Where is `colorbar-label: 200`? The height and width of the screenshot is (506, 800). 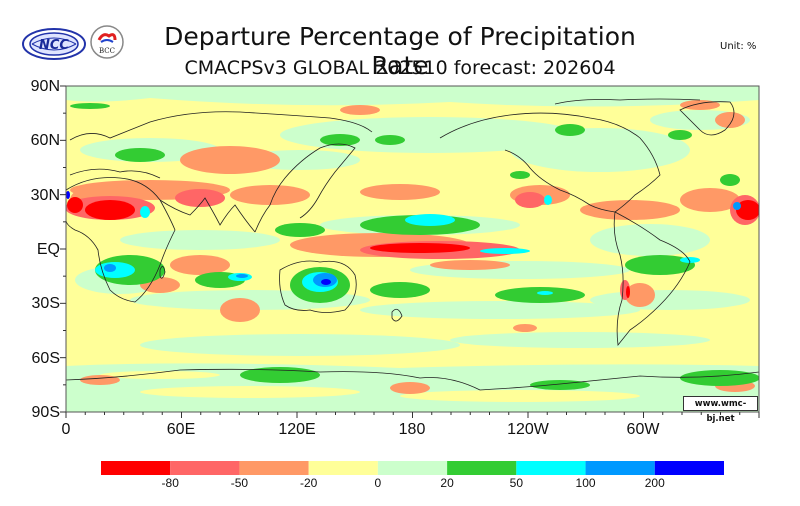
colorbar-label: 200 is located at coordinates (654, 483).